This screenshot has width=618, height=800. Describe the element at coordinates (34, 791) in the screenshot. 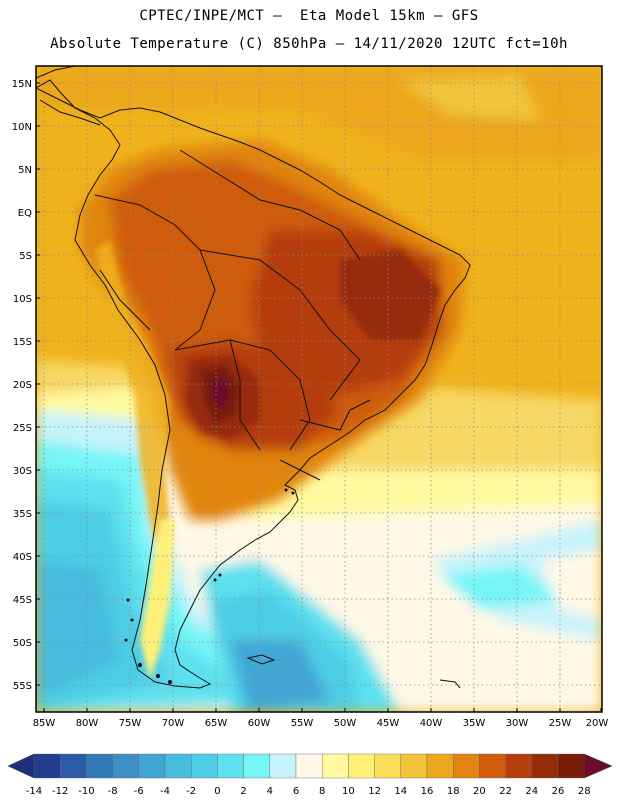

I see `colorbar-label: -14` at that location.